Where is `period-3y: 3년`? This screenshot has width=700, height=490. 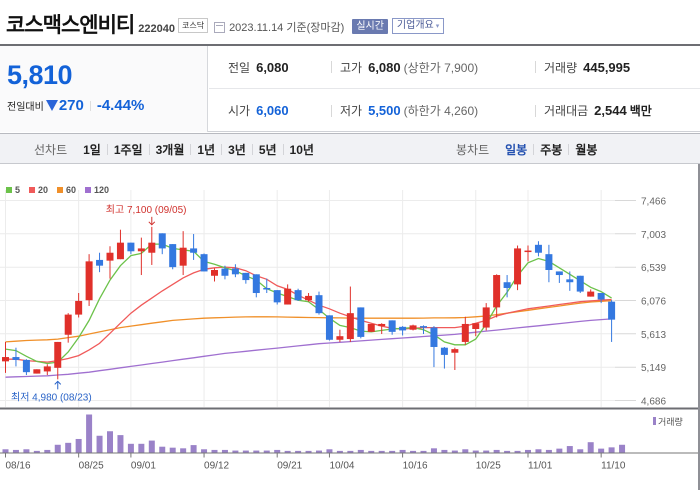
period-3y: 3년 is located at coordinates (237, 150).